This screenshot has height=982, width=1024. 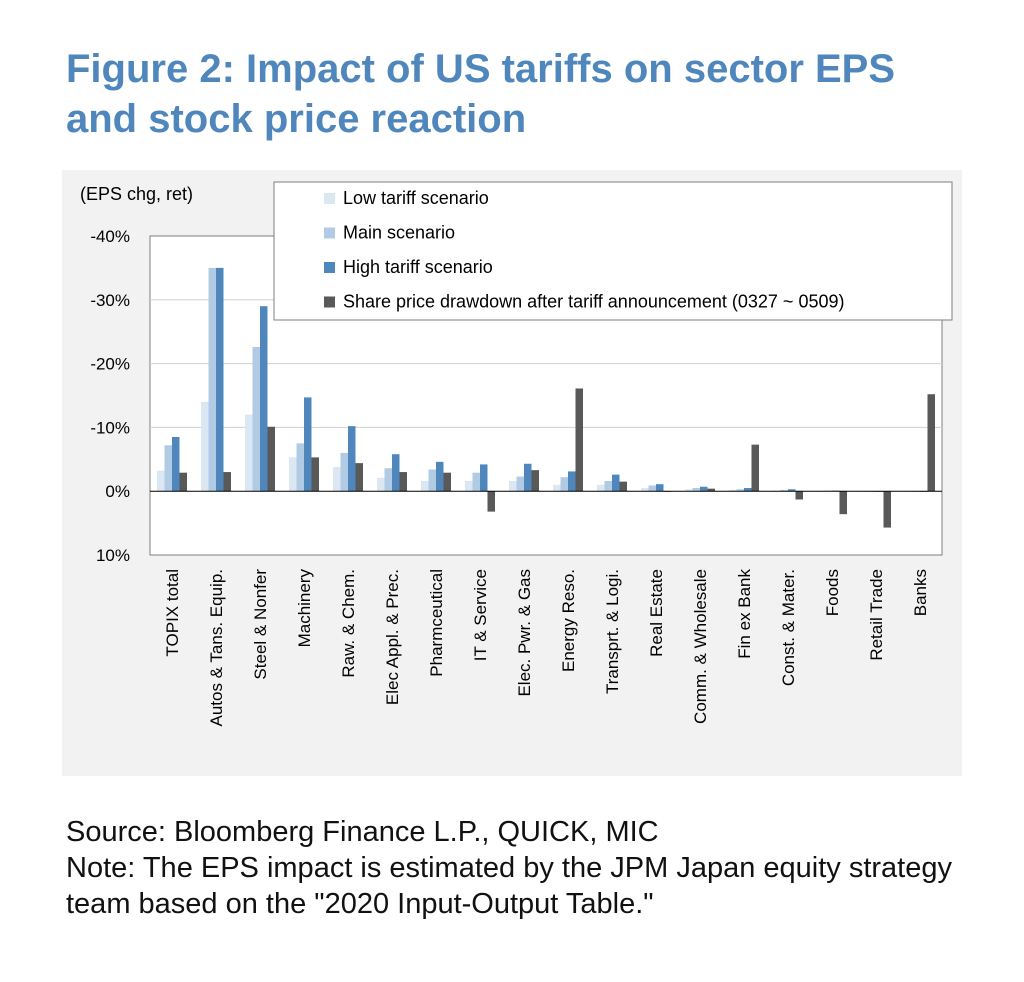 What do you see at coordinates (700, 646) in the screenshot?
I see `x-tick-label: Comm. & Wholesale` at bounding box center [700, 646].